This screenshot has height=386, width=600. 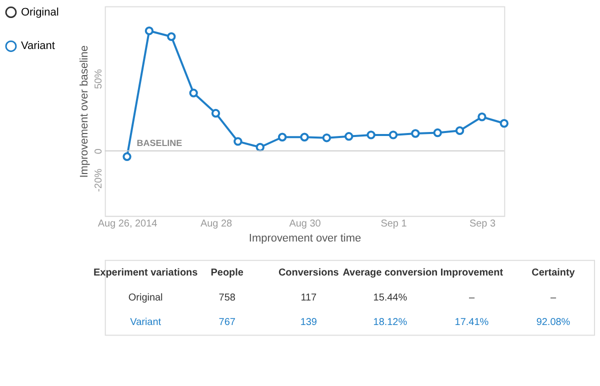 What do you see at coordinates (146, 272) in the screenshot?
I see `category-label: Experiment variations` at bounding box center [146, 272].